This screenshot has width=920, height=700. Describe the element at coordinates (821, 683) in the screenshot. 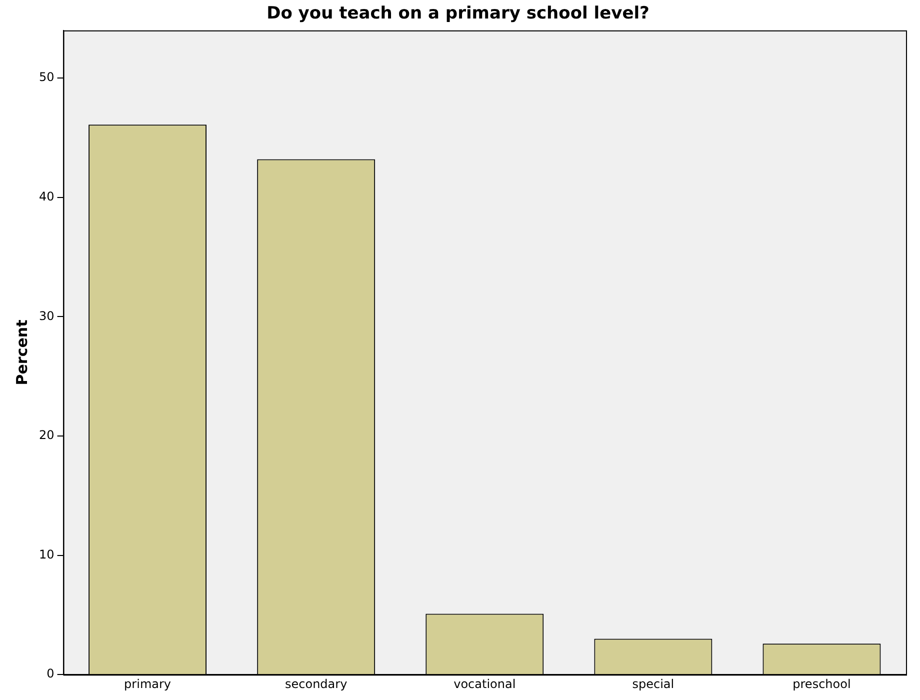

I see `x-tick-label: preschool` at that location.